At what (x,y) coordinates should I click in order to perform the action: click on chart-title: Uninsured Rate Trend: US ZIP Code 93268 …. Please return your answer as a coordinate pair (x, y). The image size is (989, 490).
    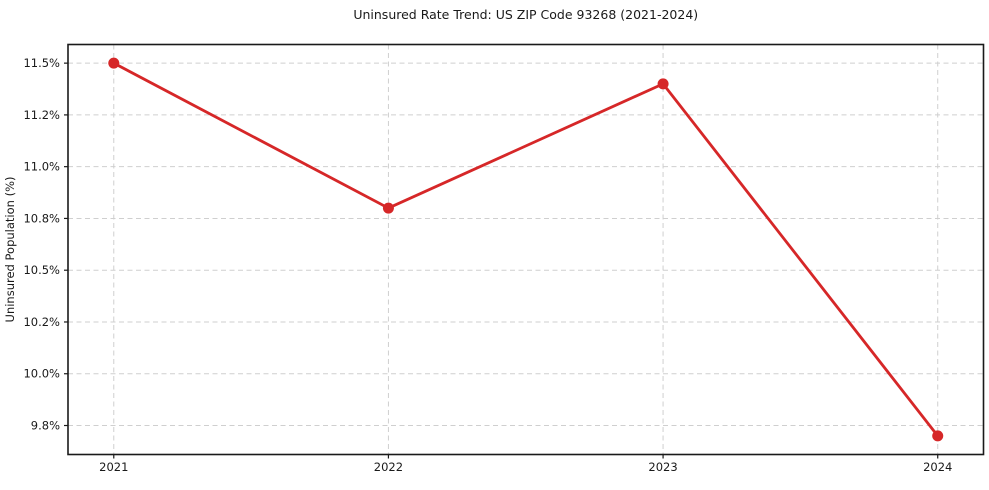
    Looking at the image, I should click on (525, 14).